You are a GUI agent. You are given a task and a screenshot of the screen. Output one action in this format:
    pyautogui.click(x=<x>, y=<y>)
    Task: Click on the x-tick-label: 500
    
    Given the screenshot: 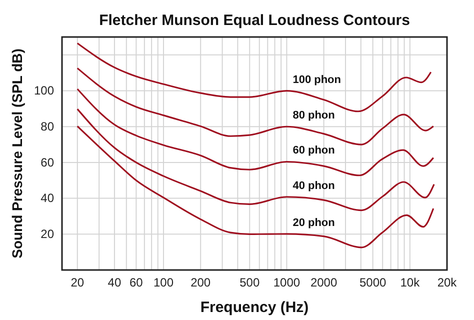 What is the action you would take?
    pyautogui.click(x=250, y=283)
    